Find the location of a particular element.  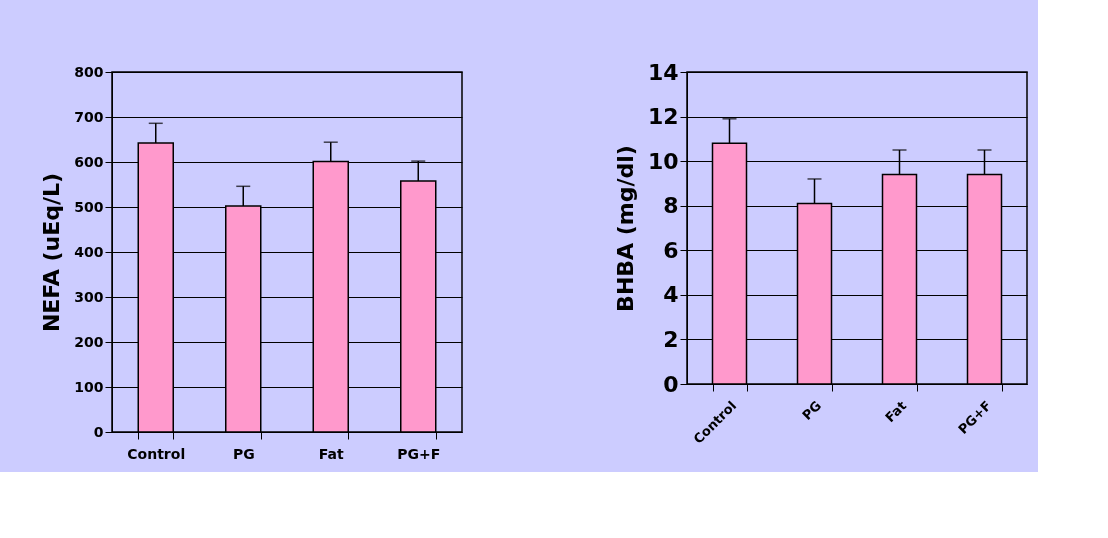

y-tick-label: 700 is located at coordinates (89, 116).